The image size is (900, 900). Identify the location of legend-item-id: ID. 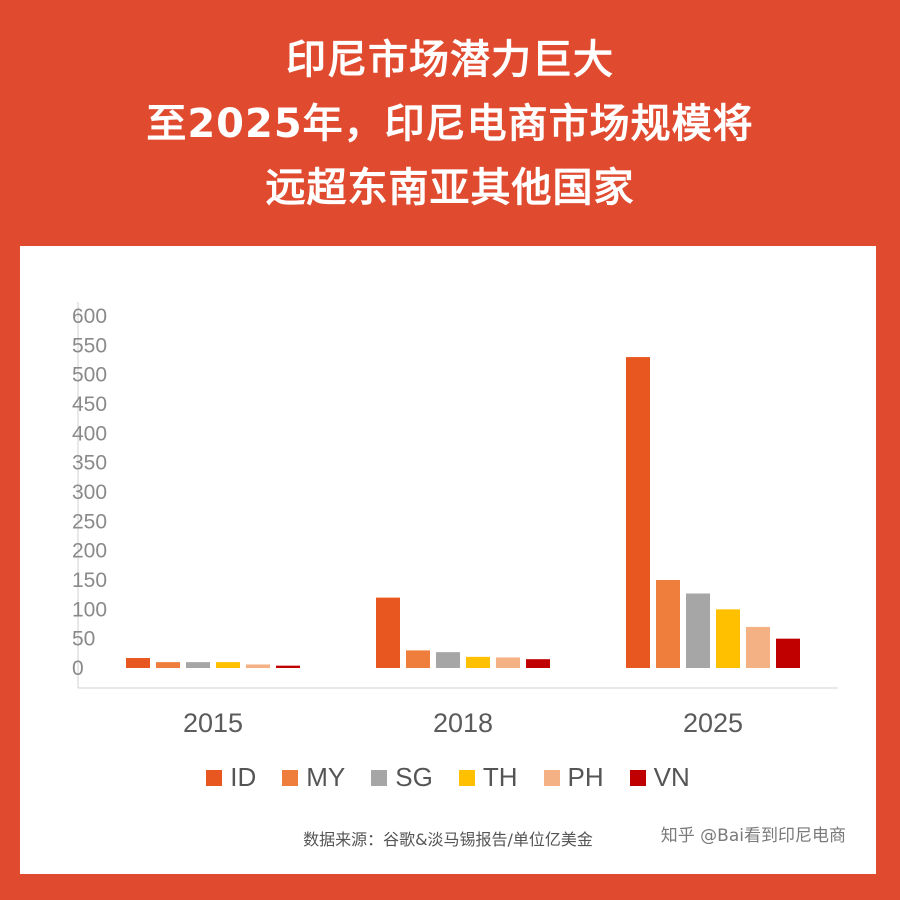
(231, 777).